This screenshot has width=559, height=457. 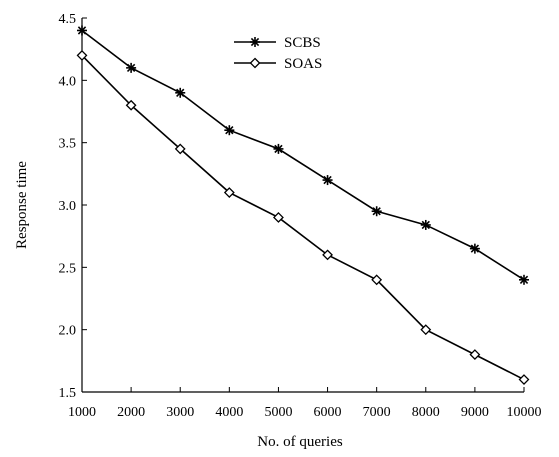 What do you see at coordinates (426, 412) in the screenshot?
I see `x-tick-label: 8000` at bounding box center [426, 412].